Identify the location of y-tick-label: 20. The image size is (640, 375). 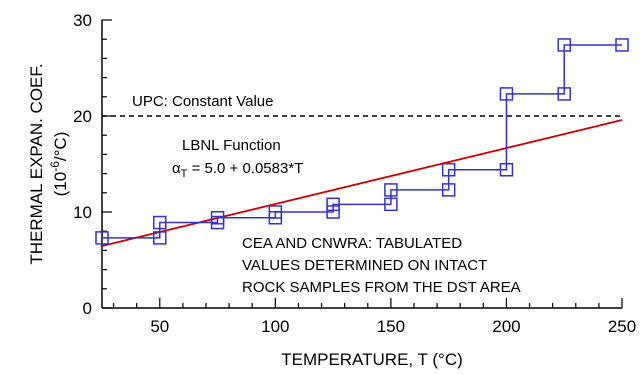
(82, 116).